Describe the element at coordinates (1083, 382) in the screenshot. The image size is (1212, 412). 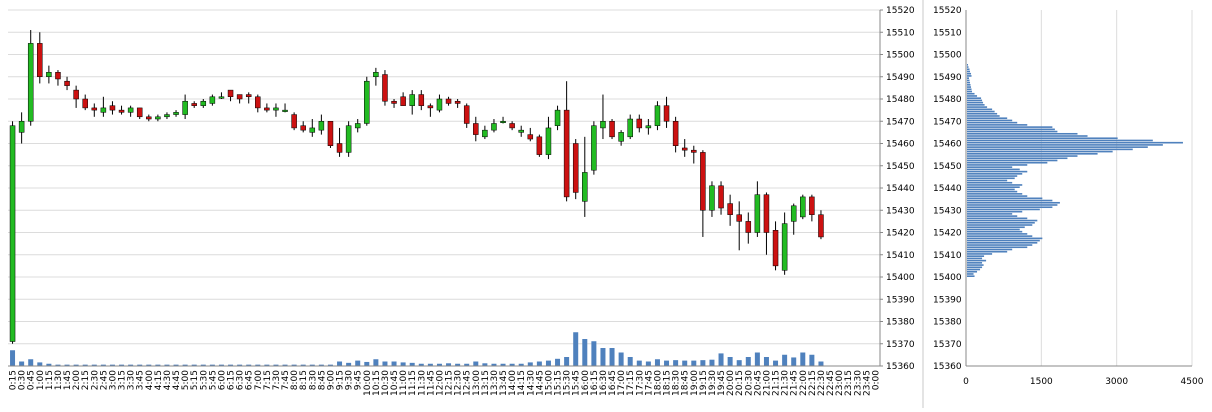
I see `profile-x-axis-labels: 0 1500 3000 4500` at that location.